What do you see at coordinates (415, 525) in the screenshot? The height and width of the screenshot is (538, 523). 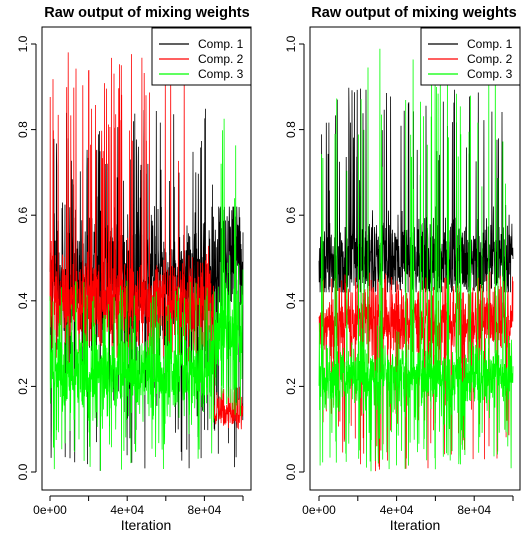 I see `panel-right-x-axis-label: Iteration` at bounding box center [415, 525].